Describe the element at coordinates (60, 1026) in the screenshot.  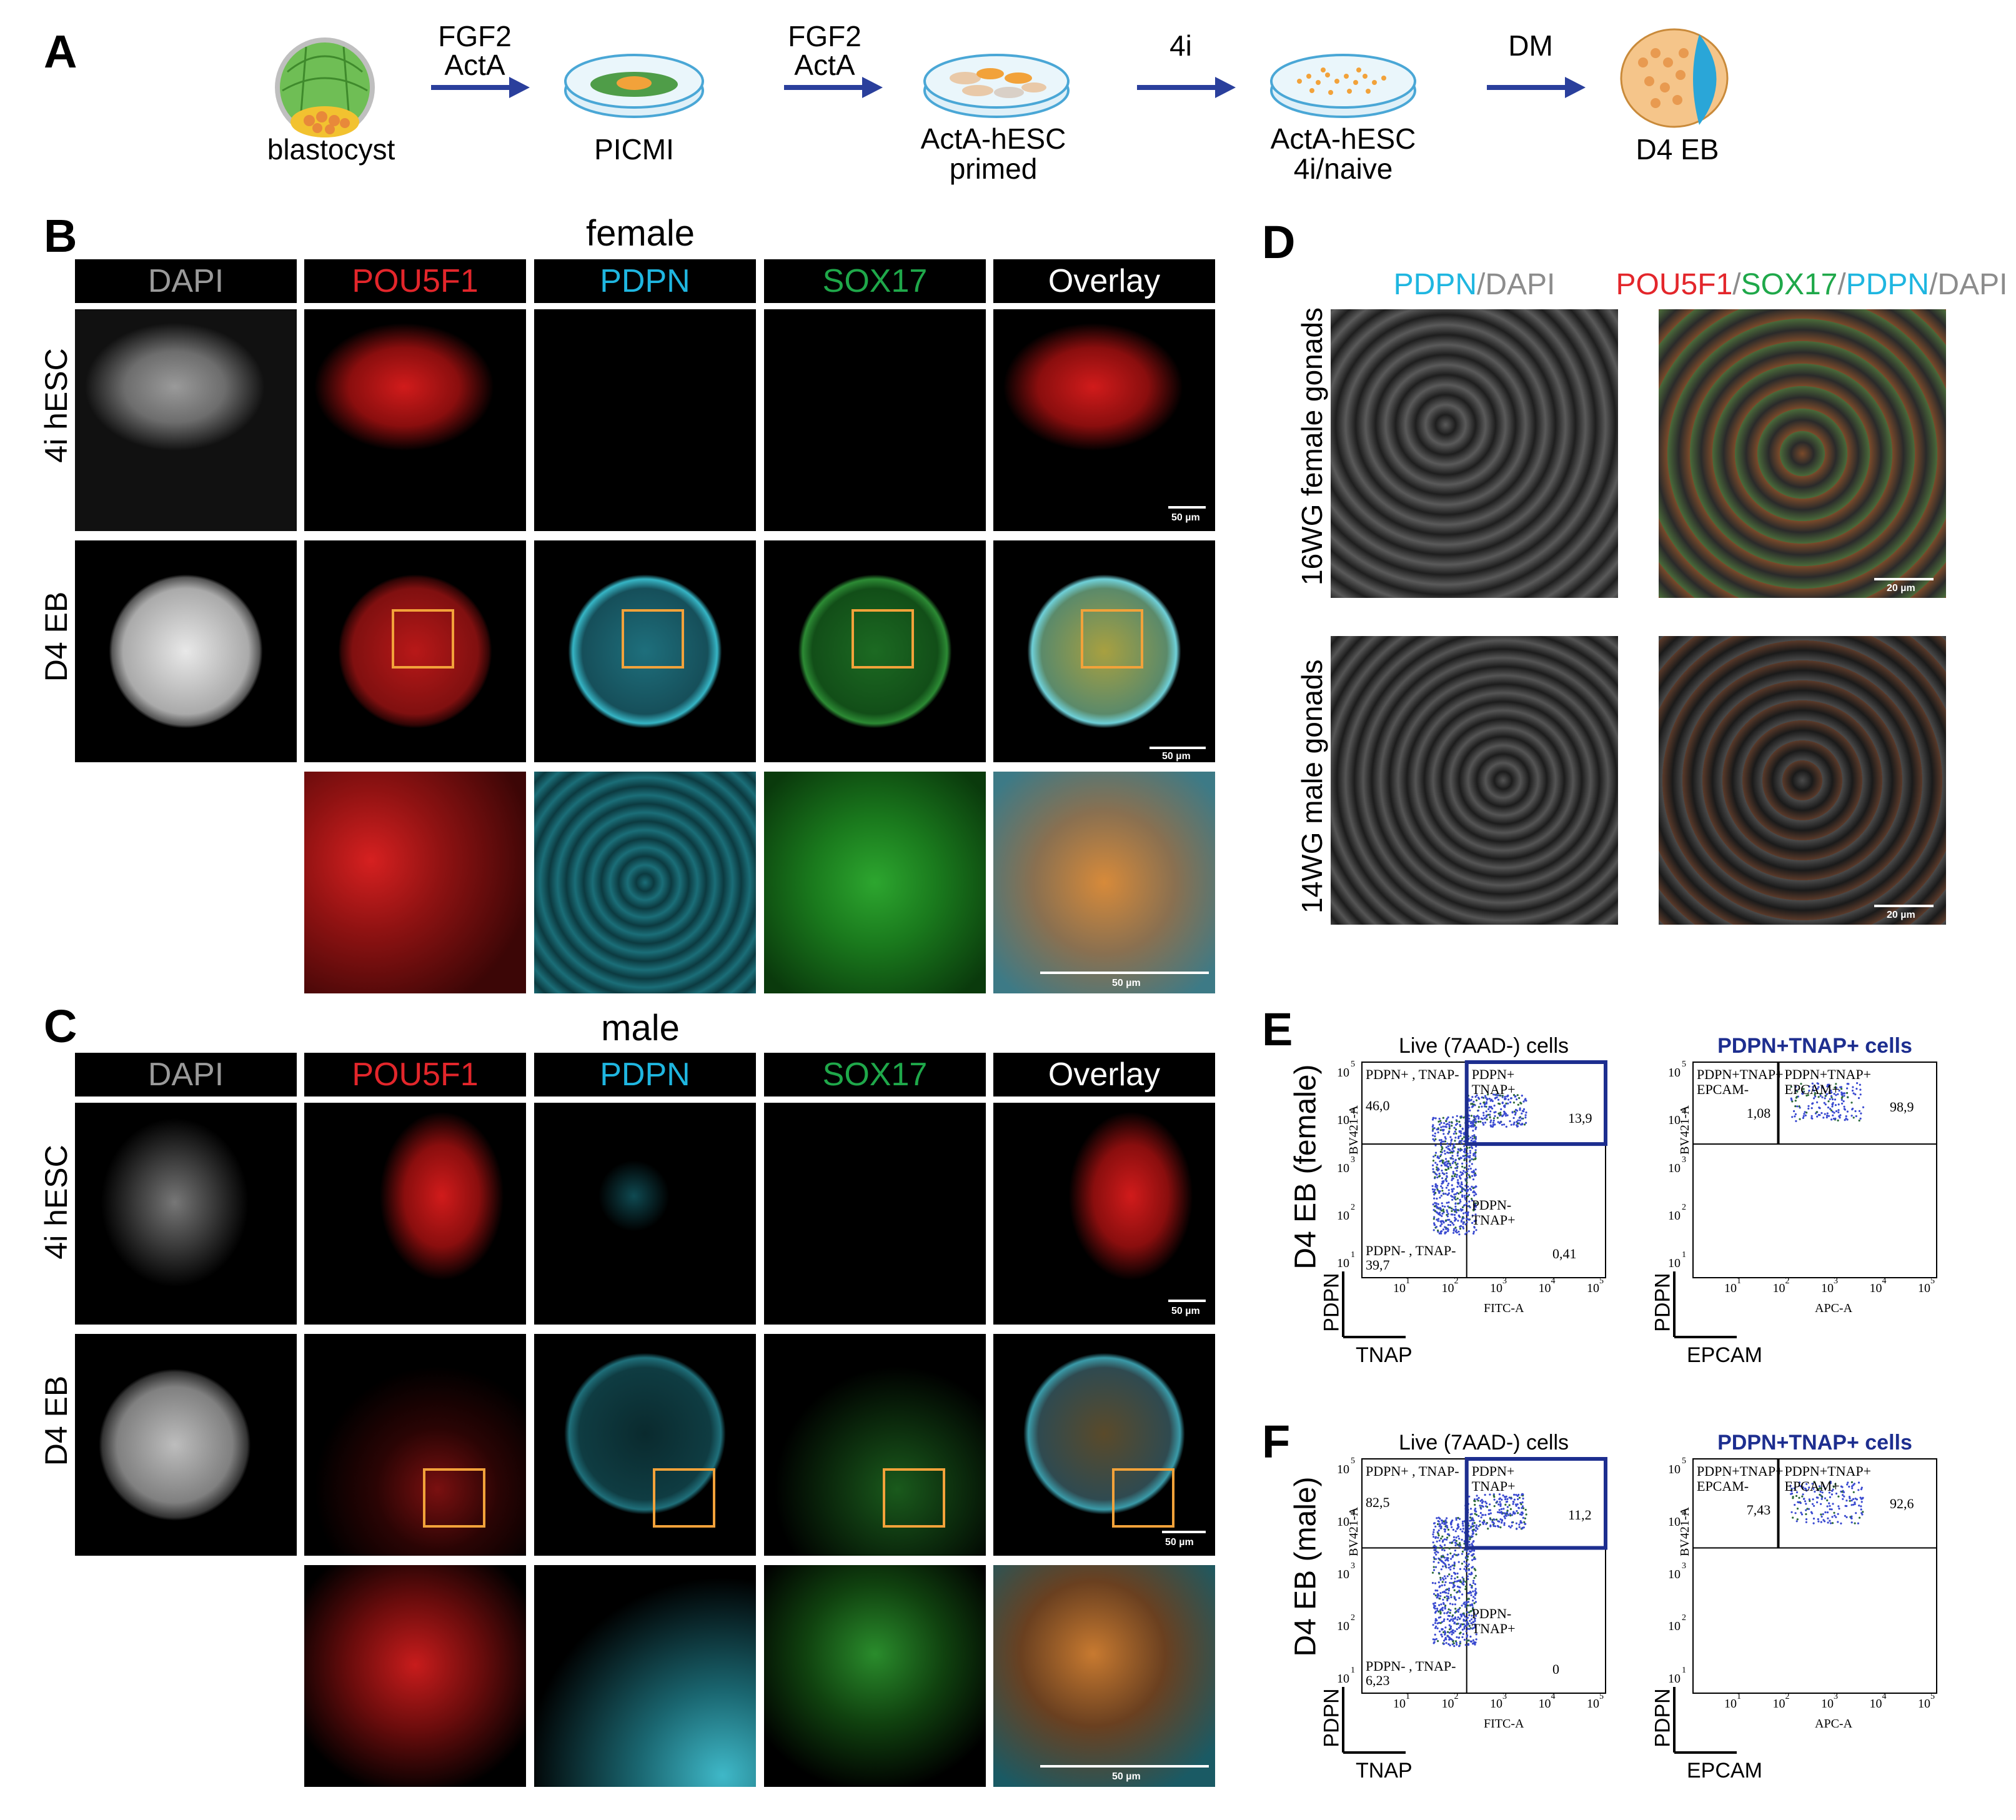
I see `panel-letter-c: C` at that location.